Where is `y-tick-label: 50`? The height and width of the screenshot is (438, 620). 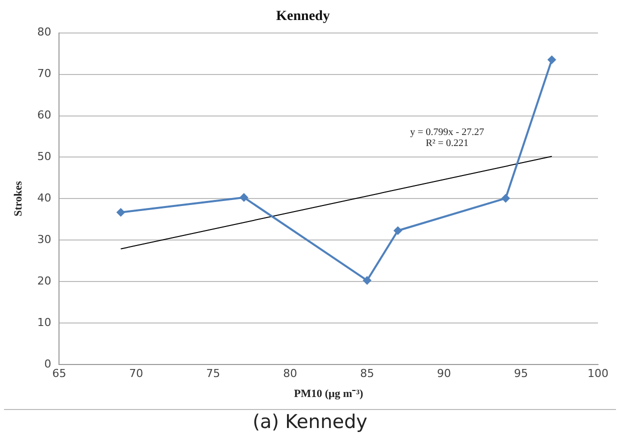
y-tick-label: 50 is located at coordinates (44, 157).